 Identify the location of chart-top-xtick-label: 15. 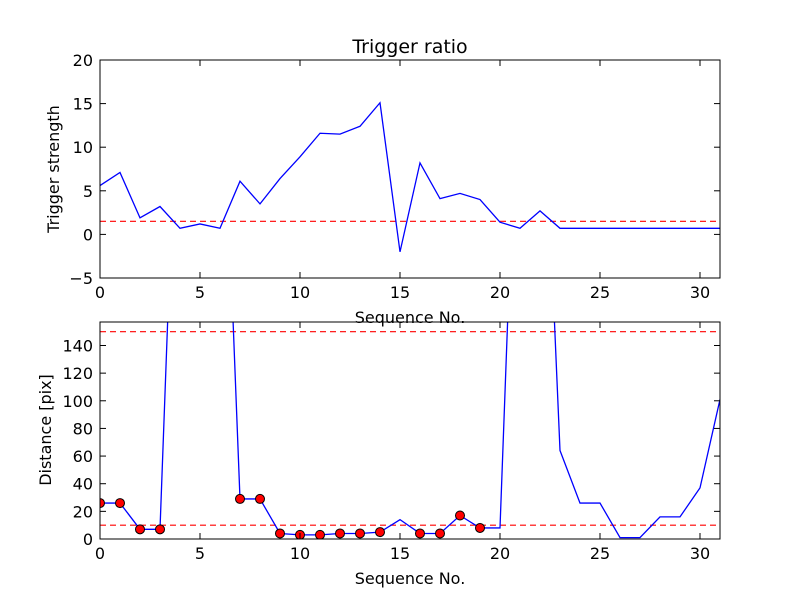
(400, 292).